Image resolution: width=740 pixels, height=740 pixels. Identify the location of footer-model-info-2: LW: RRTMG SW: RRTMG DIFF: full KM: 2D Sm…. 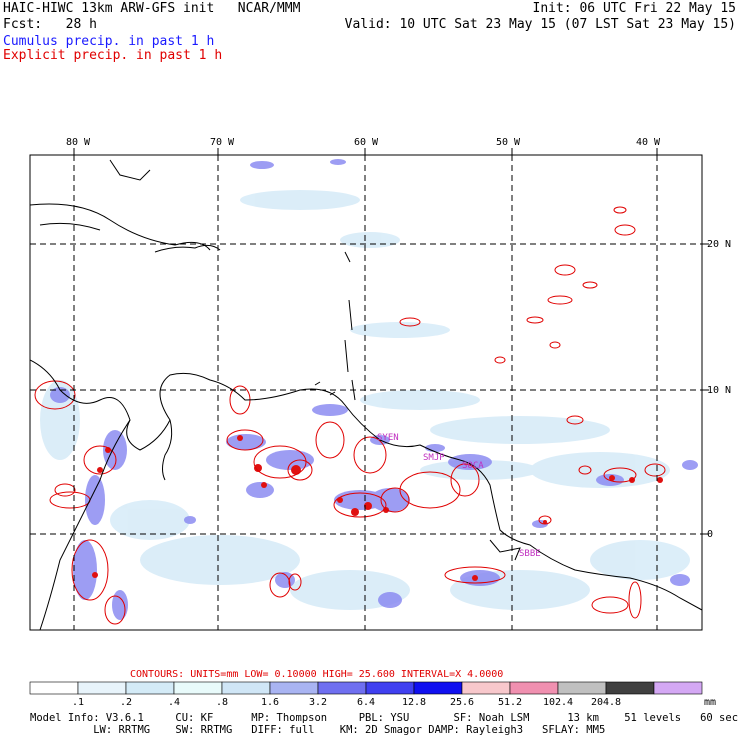
(318, 730).